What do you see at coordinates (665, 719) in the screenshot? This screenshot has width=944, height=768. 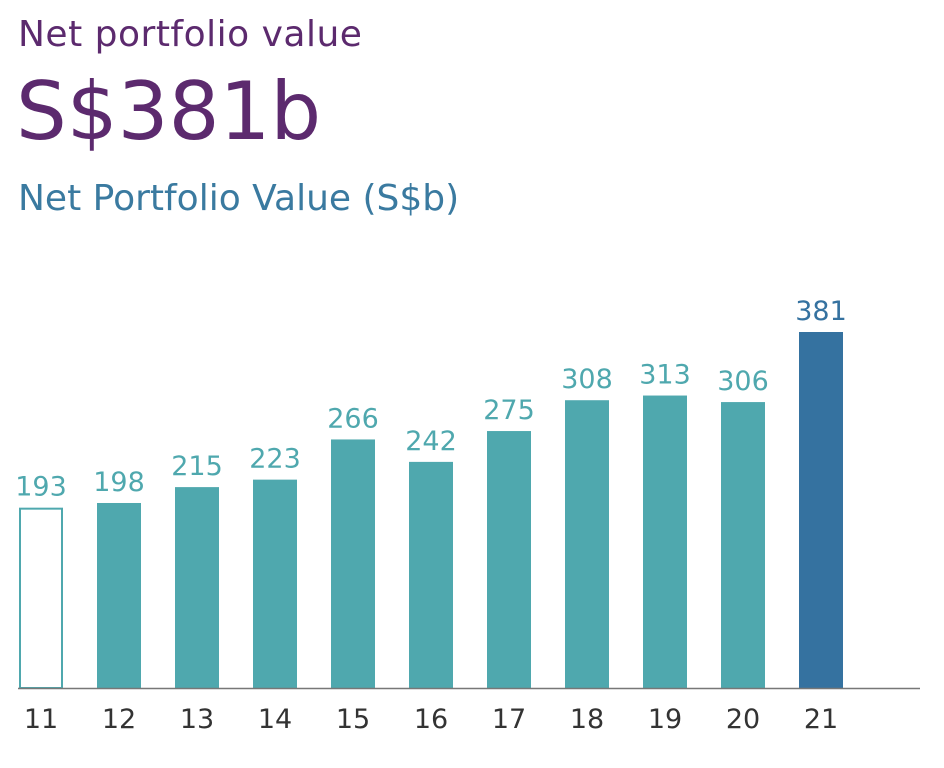 I see `x-tick-label-19: 19` at bounding box center [665, 719].